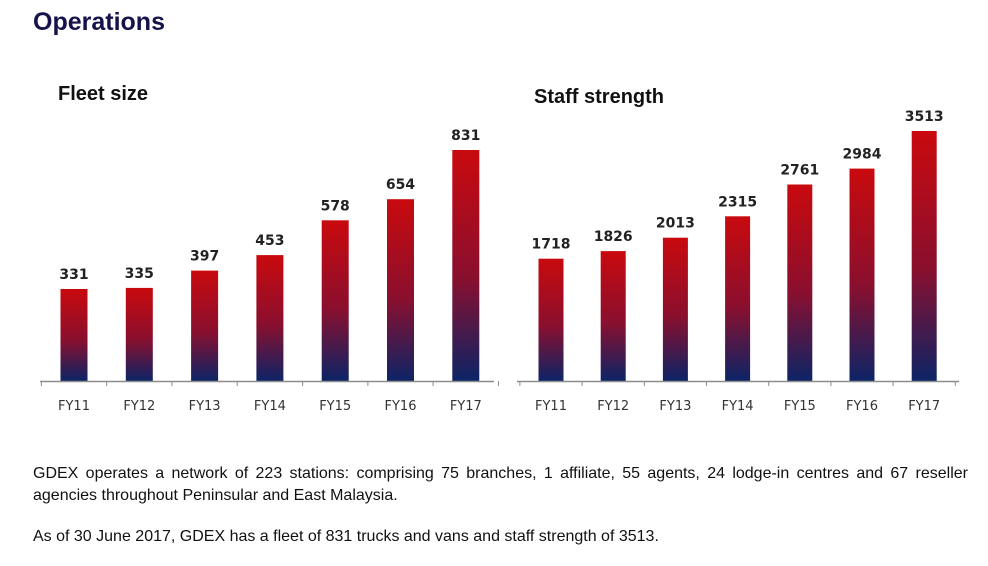 Image resolution: width=988 pixels, height=566 pixels. I want to click on data-label: 578, so click(335, 206).